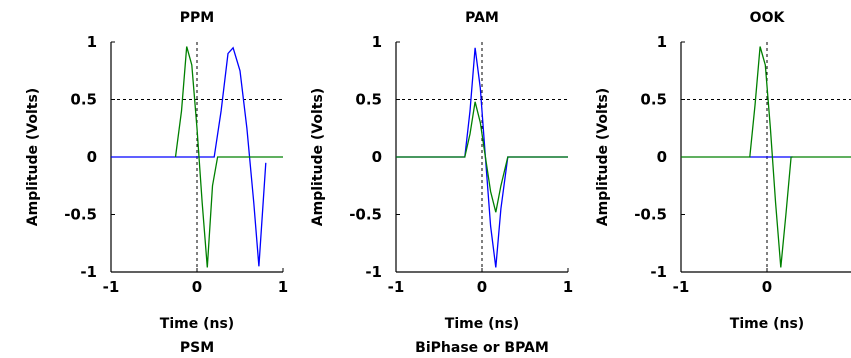  What do you see at coordinates (768, 18) in the screenshot?
I see `chart-title: OOK` at bounding box center [768, 18].